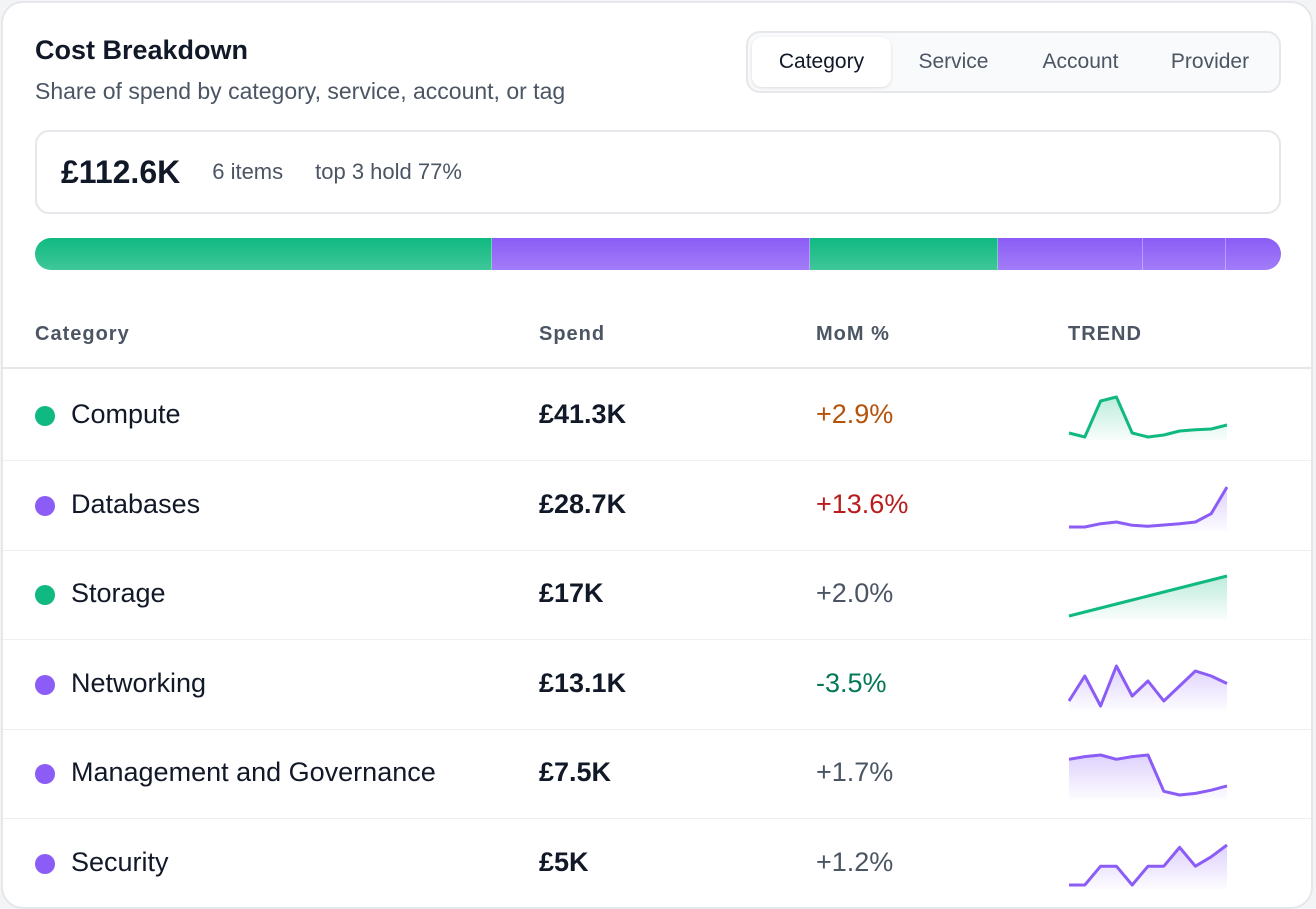 The image size is (1316, 909). Describe the element at coordinates (142, 50) in the screenshot. I see `card-title: Cost Breakdown` at that location.